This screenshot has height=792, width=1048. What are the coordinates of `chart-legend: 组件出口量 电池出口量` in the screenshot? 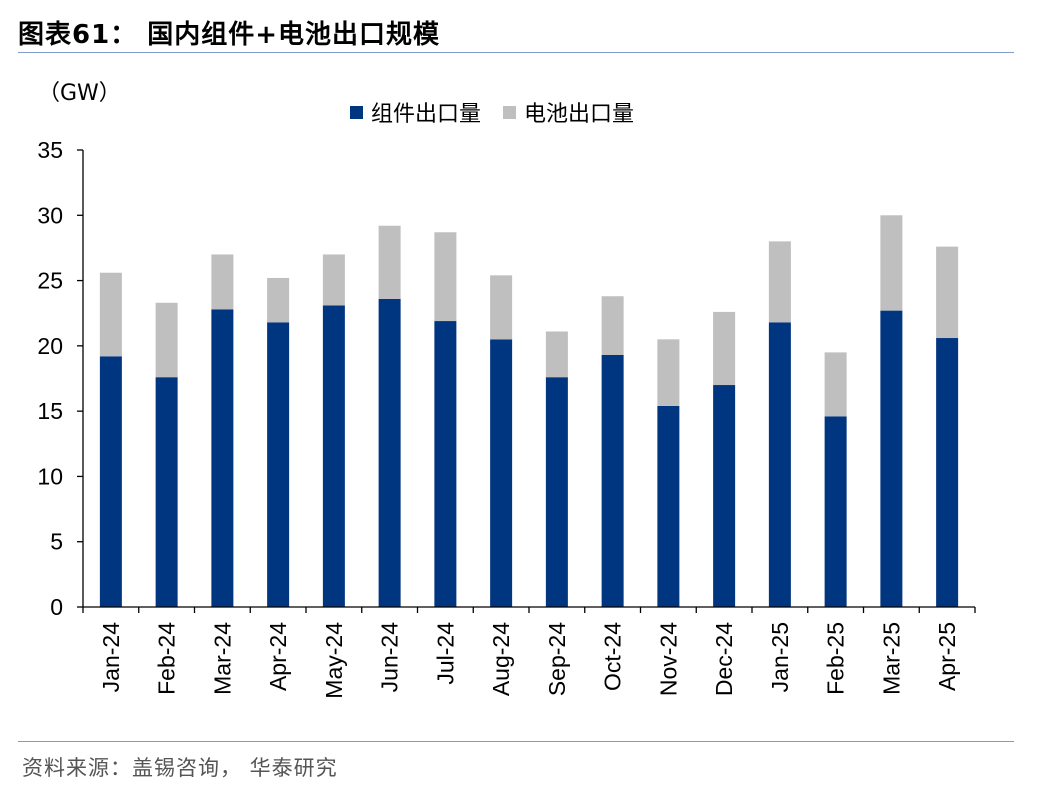 It's located at (503, 112).